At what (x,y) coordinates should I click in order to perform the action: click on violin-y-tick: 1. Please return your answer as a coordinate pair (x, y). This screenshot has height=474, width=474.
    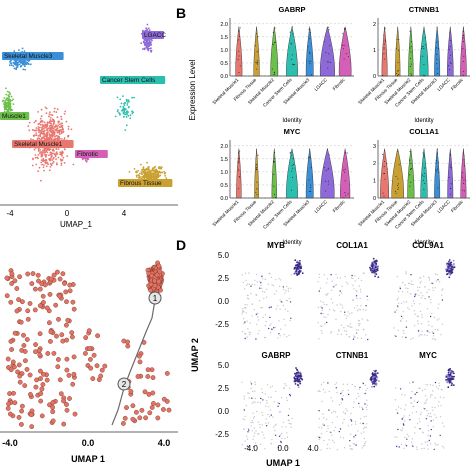
    Looking at the image, I should click on (374, 51).